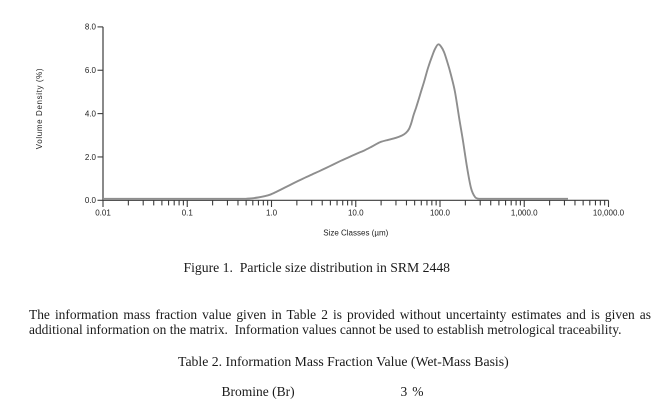  What do you see at coordinates (91, 200) in the screenshot?
I see `svg-text: 0.0` at bounding box center [91, 200].